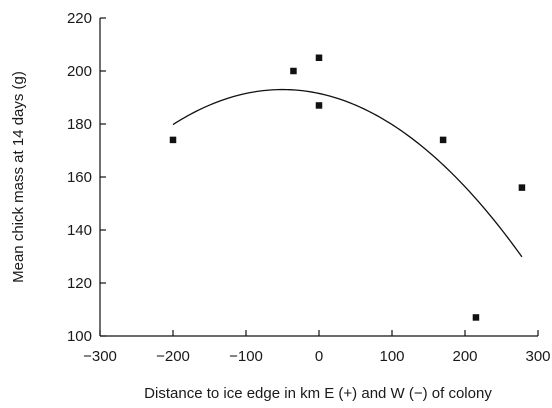 Image resolution: width=552 pixels, height=408 pixels. I want to click on x-tick-label: 0, so click(319, 356).